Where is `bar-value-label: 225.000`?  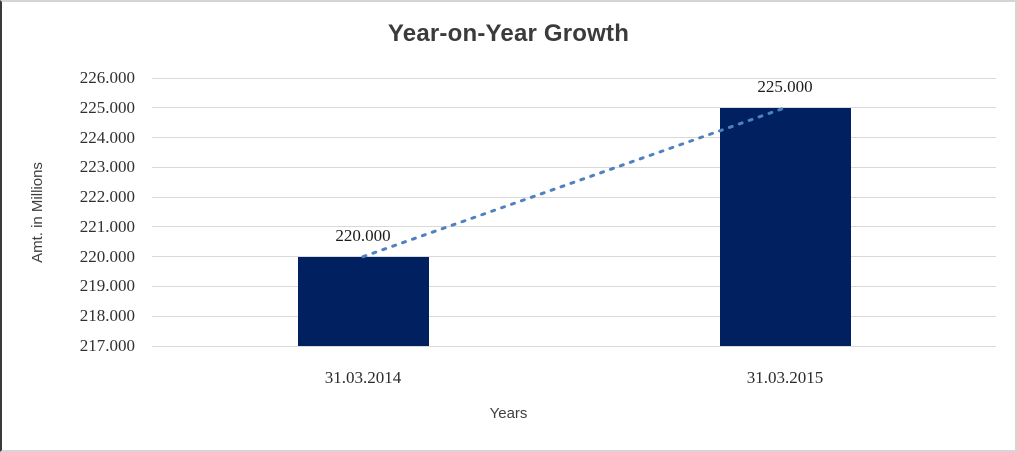 bar-value-label: 225.000 is located at coordinates (785, 86).